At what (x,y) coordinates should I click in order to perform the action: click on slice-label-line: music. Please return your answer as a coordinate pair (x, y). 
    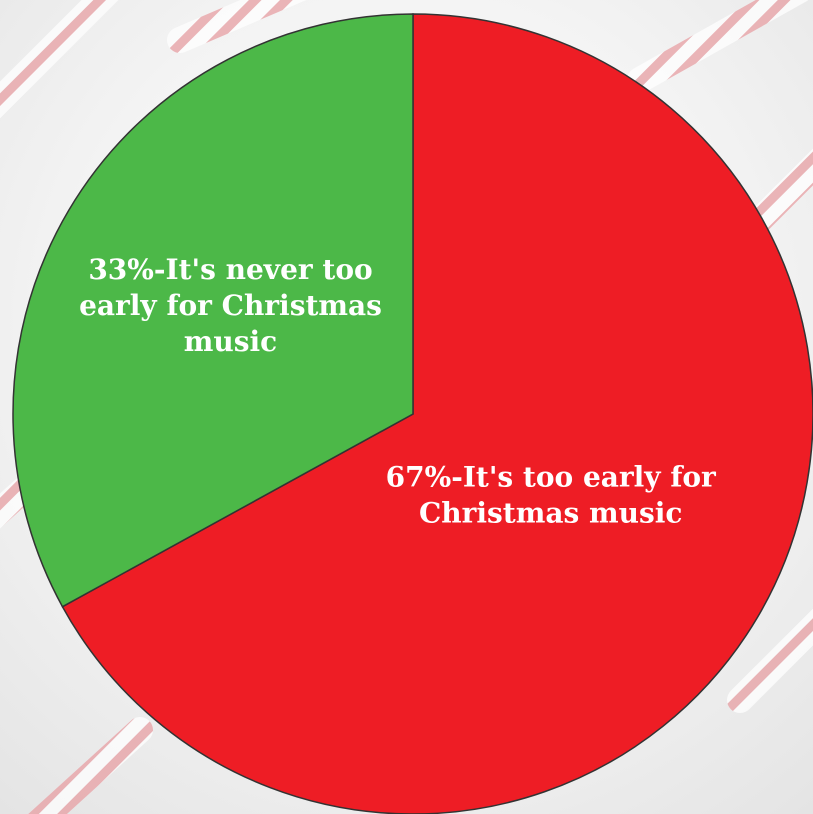
    Looking at the image, I should click on (230, 341).